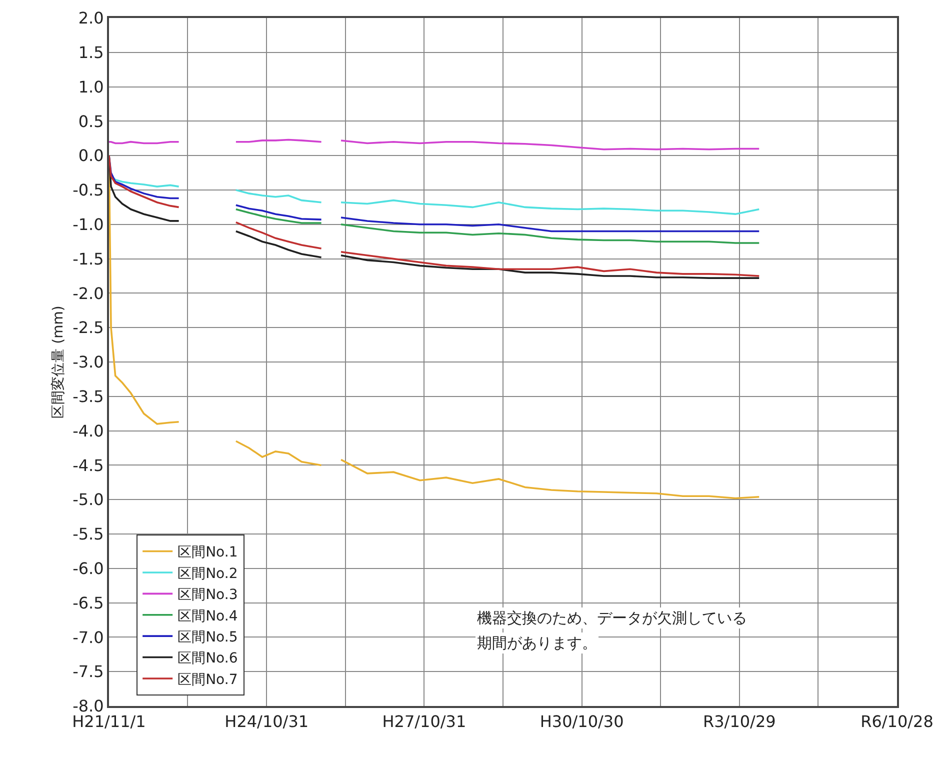 Image resolution: width=952 pixels, height=758 pixels. What do you see at coordinates (266, 722) in the screenshot?
I see `x-tick-label: H24/10/31` at bounding box center [266, 722].